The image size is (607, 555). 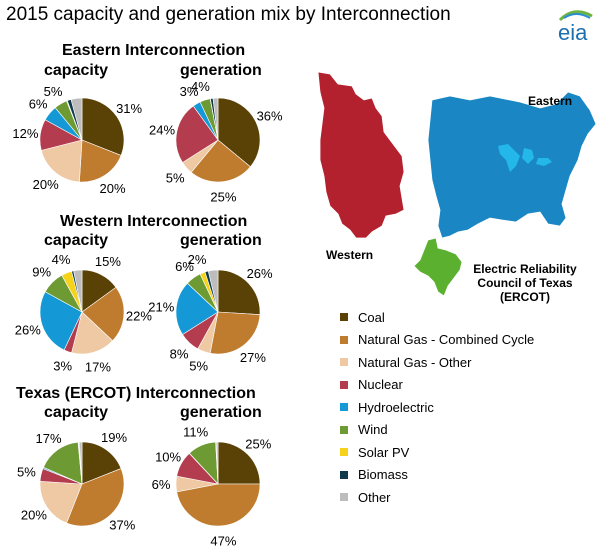 I want to click on pie-label-5-natural-gas-other: 6%, so click(x=161, y=484).